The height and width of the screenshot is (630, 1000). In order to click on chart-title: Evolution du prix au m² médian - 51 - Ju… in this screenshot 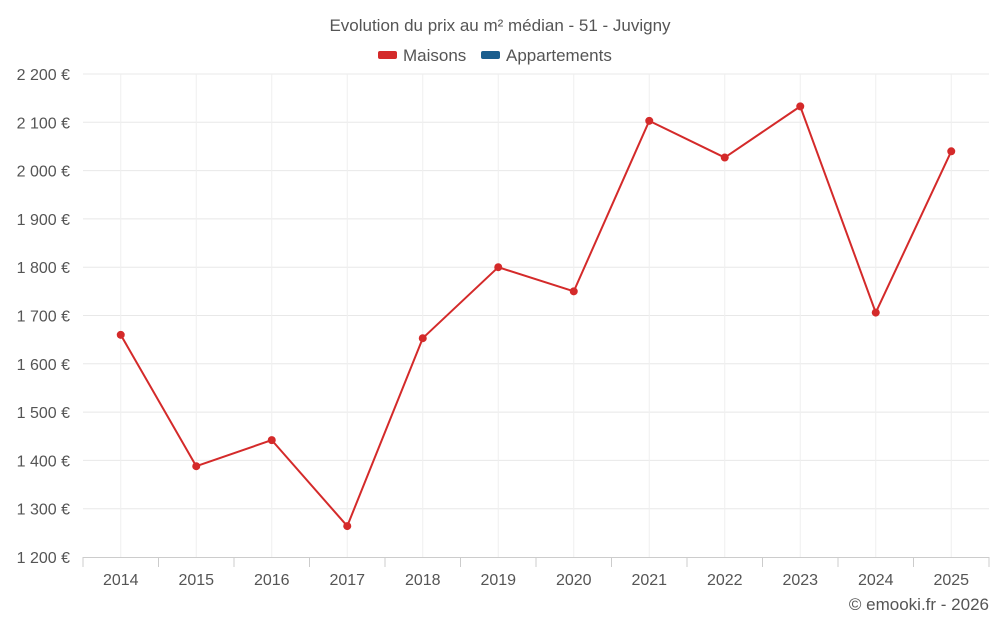, I will do `click(500, 25)`.